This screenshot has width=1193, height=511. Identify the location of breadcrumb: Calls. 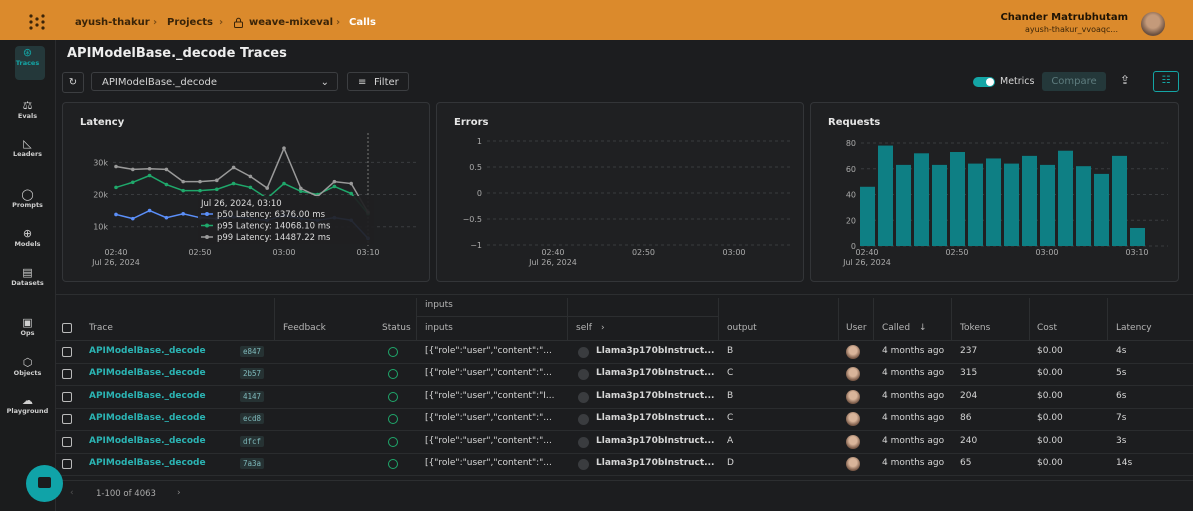
(362, 22).